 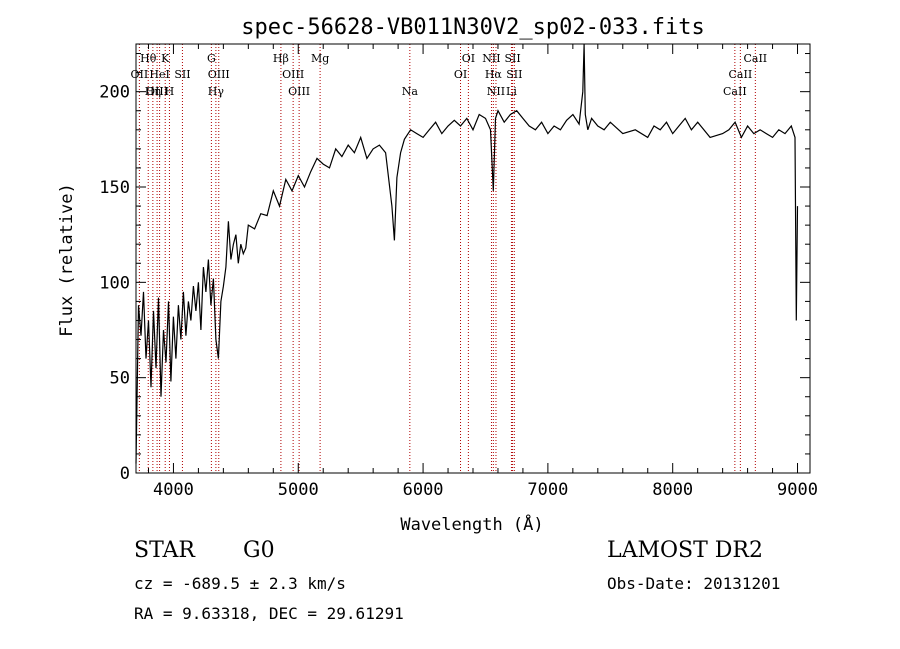 I want to click on emission-line-label: Mg, so click(x=320, y=58).